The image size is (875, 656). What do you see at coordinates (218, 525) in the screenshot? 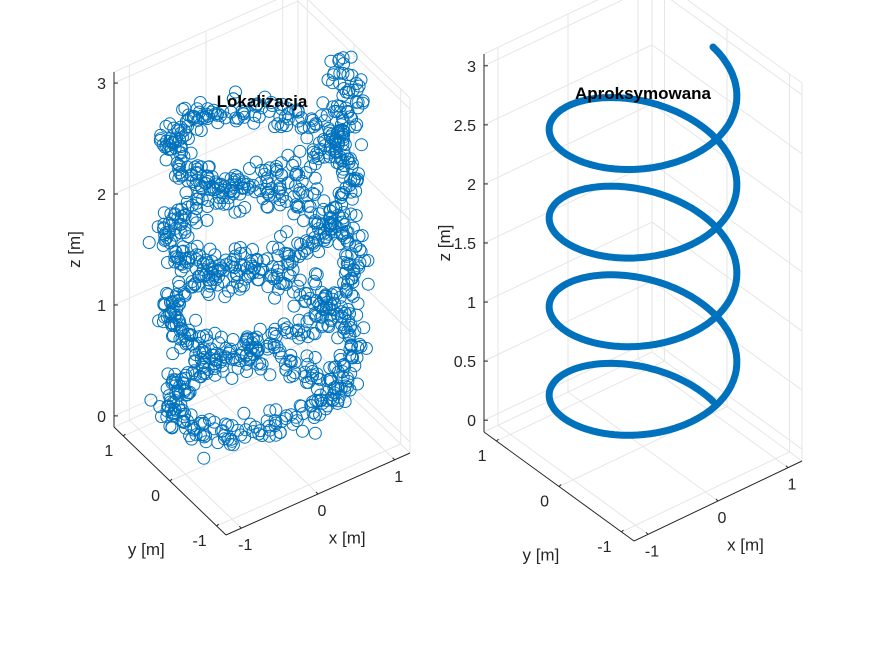
I see `y-tick-mark` at bounding box center [218, 525].